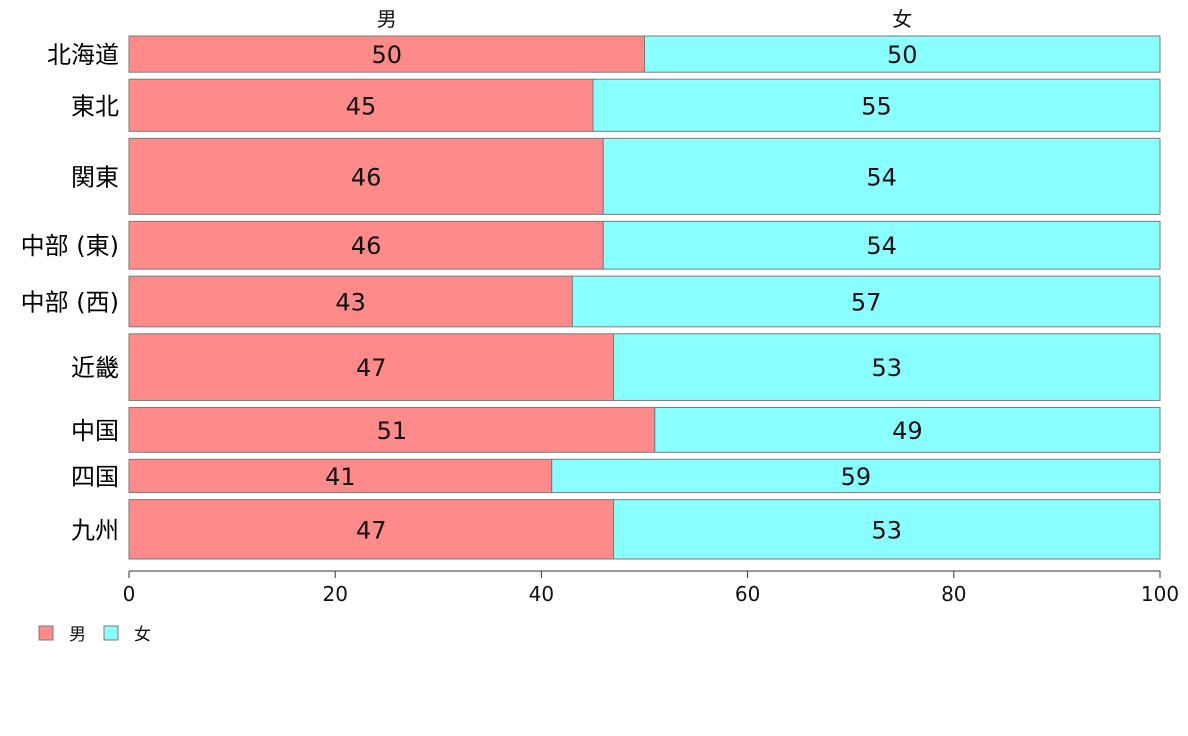 The image size is (1188, 736). What do you see at coordinates (77, 635) in the screenshot?
I see `legend-label-male: 男` at bounding box center [77, 635].